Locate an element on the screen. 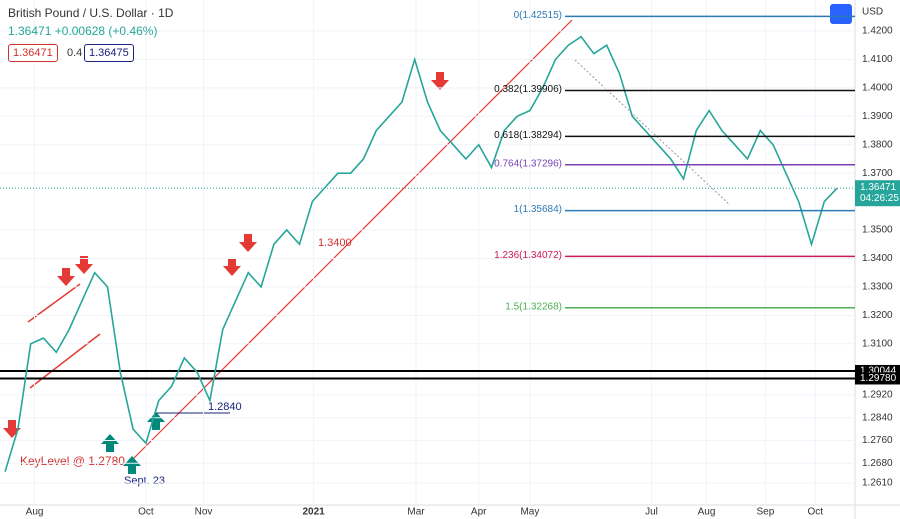  price-label: 1.29780 is located at coordinates (878, 378).